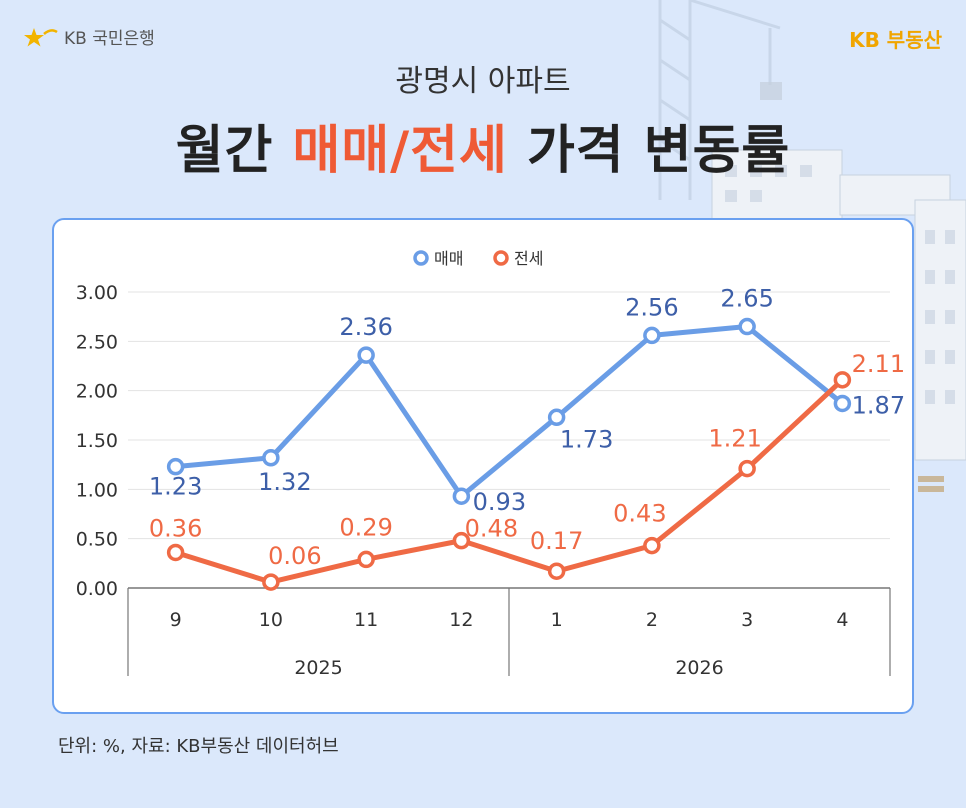 This screenshot has width=966, height=808. Describe the element at coordinates (734, 439) in the screenshot. I see `data-label: 1.21` at that location.